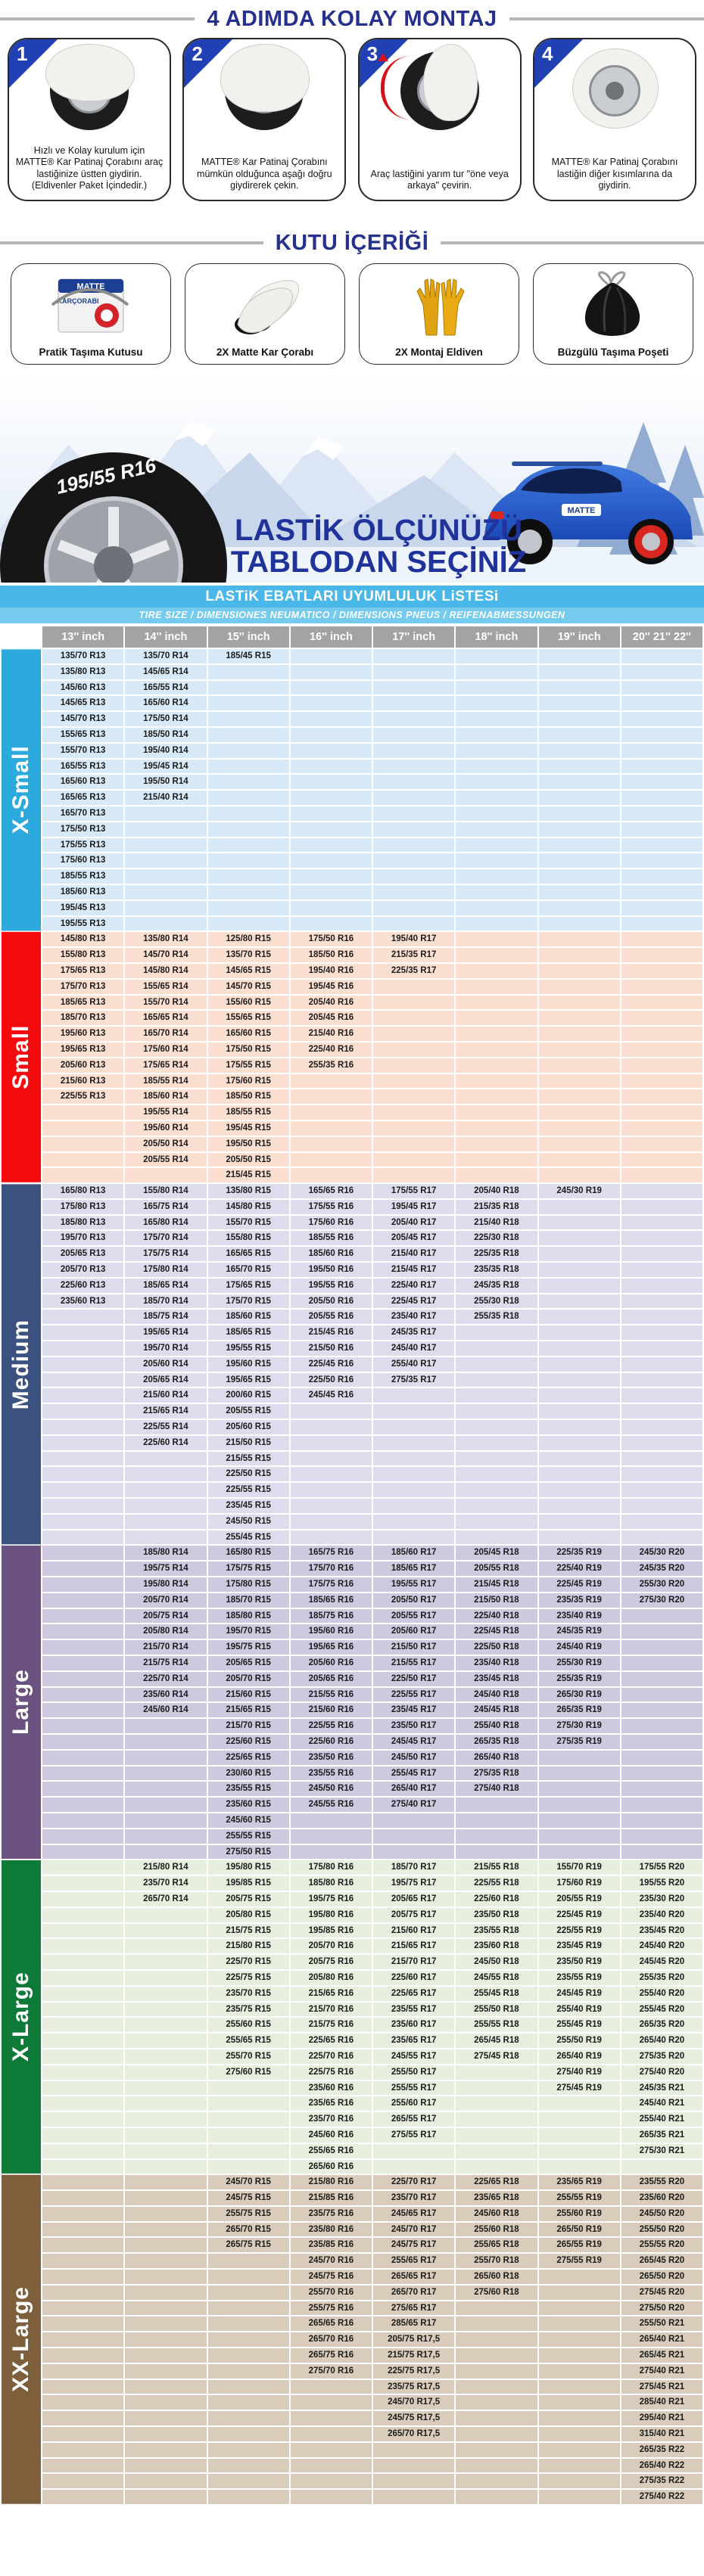 The width and height of the screenshot is (704, 2576). Describe the element at coordinates (248, 986) in the screenshot. I see `tire-size-cell: 145/70 R15` at that location.